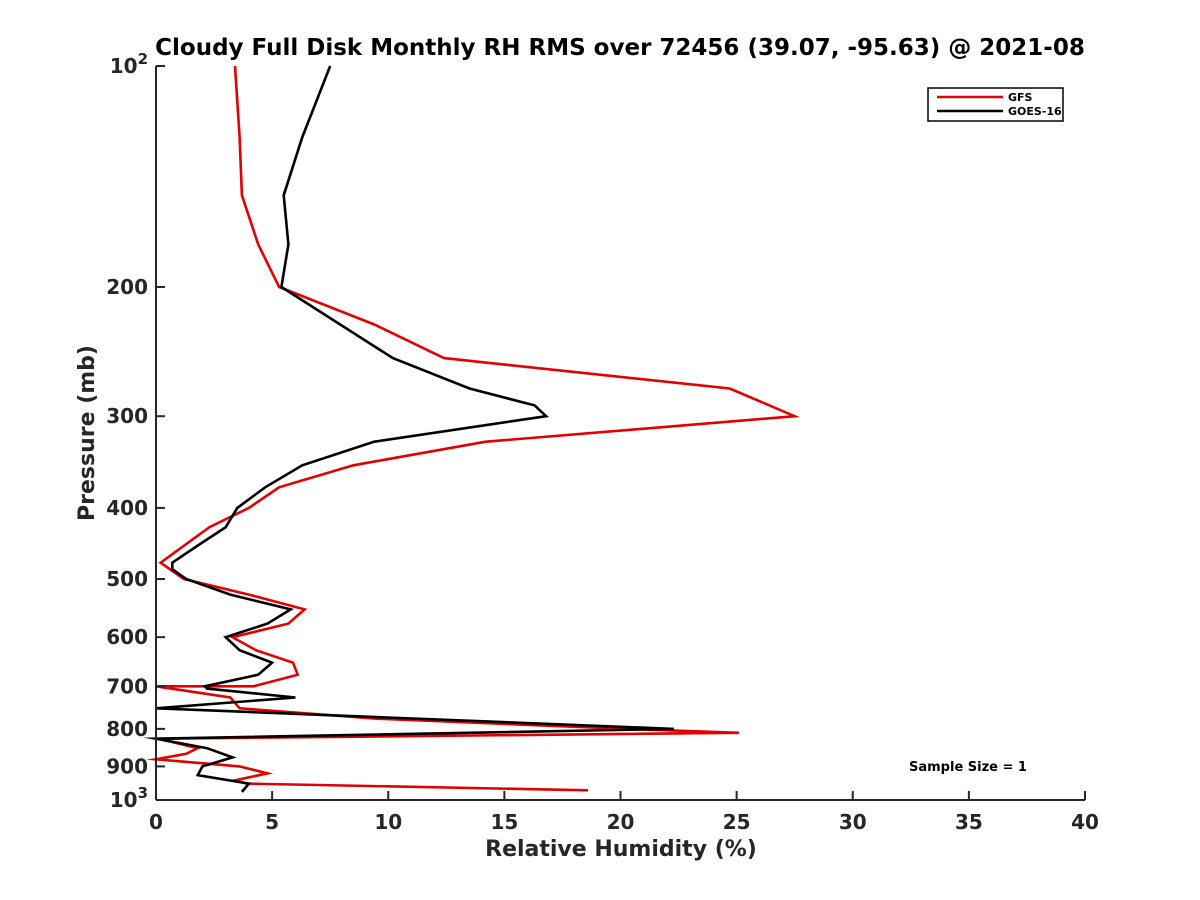 This screenshot has height=900, width=1200. I want to click on y-tick-label: 500, so click(127, 579).